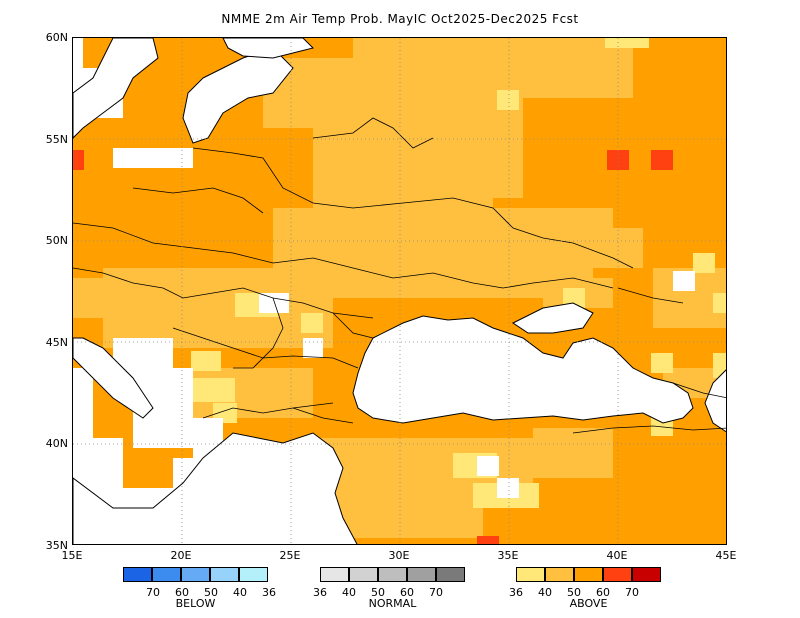 This screenshot has width=800, height=618. Describe the element at coordinates (392, 603) in the screenshot. I see `legend-normal-caption: NORMAL` at that location.